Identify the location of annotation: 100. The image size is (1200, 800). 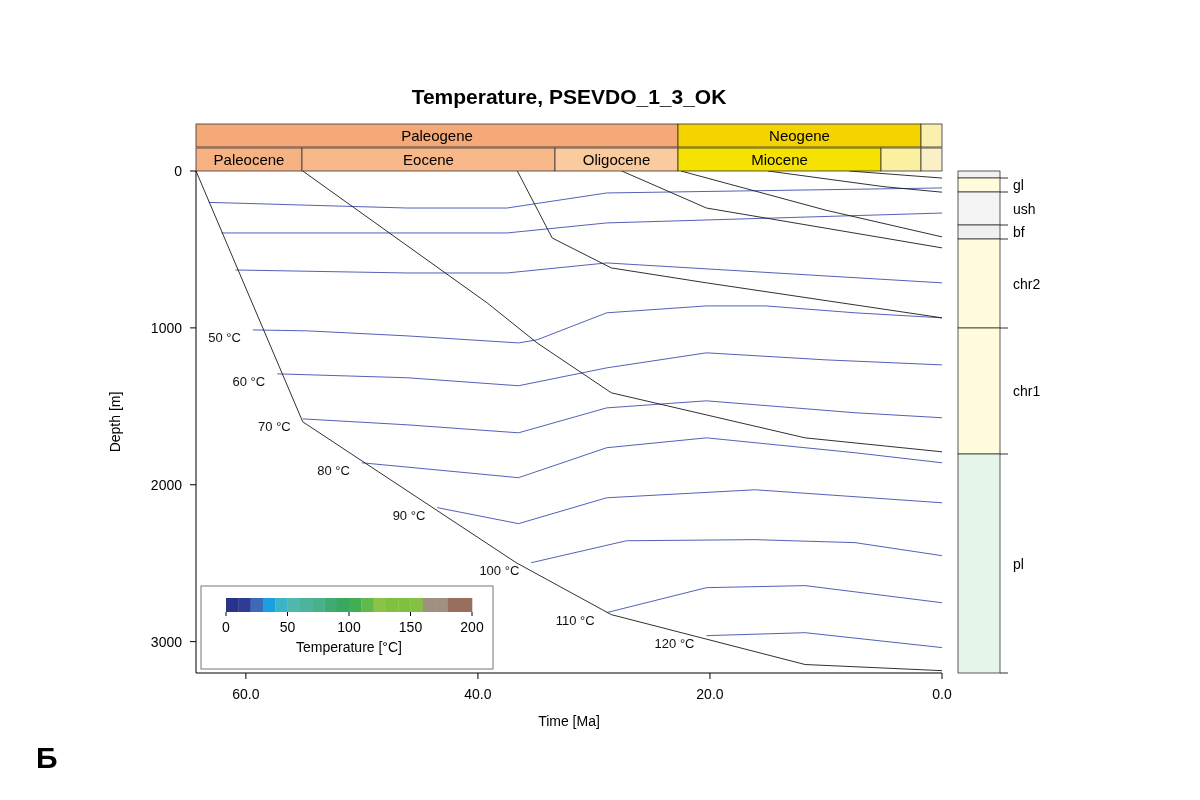
(349, 627).